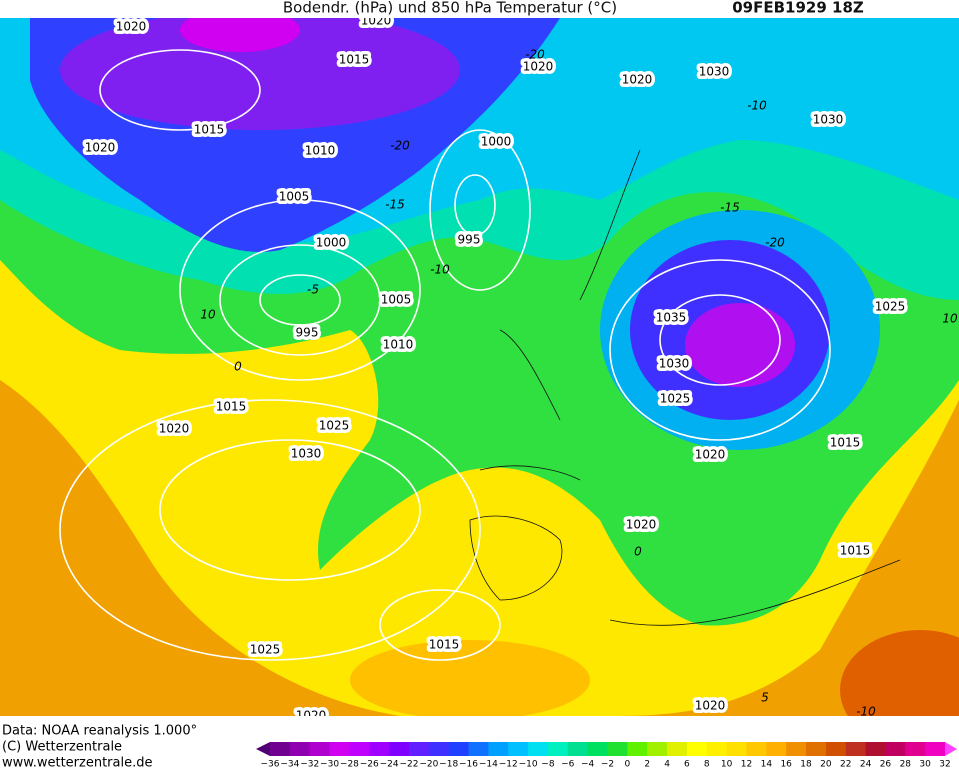 The width and height of the screenshot is (959, 770). I want to click on scale-label: 32, so click(944, 765).